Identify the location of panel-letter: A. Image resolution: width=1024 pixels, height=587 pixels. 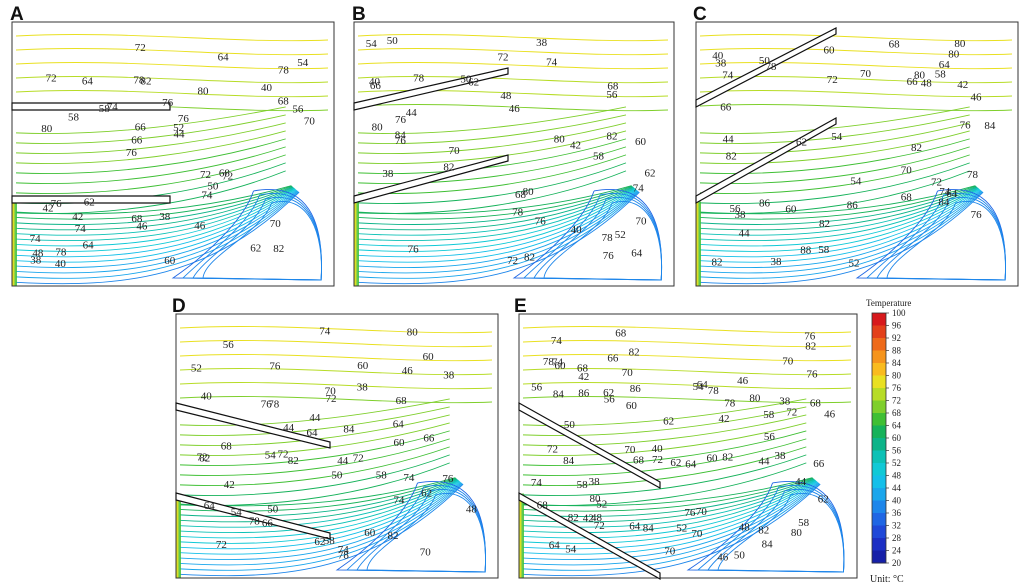
(17, 14).